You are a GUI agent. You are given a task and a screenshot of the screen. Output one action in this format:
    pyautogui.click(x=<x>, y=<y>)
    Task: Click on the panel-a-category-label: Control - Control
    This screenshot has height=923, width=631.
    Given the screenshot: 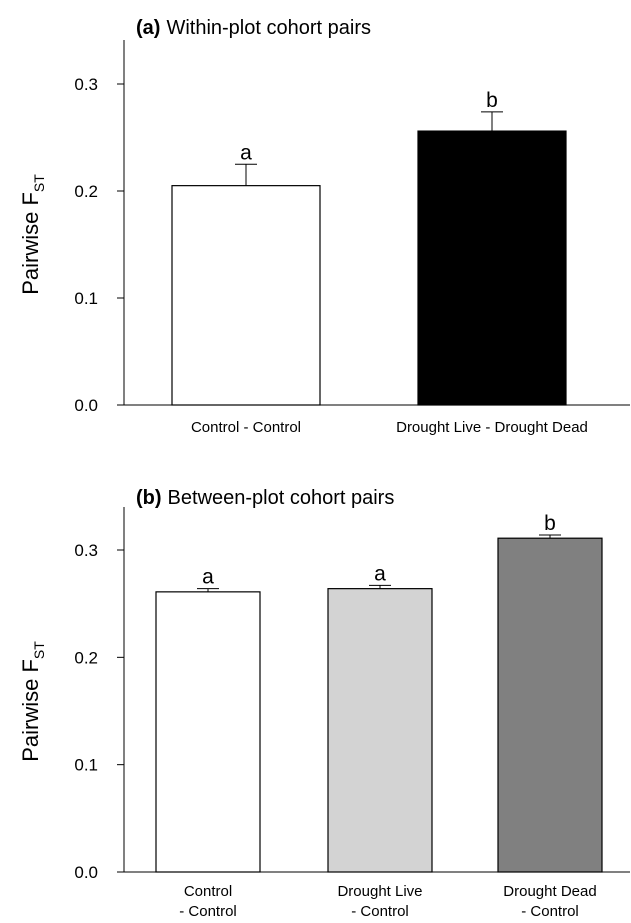 What is the action you would take?
    pyautogui.click(x=246, y=427)
    